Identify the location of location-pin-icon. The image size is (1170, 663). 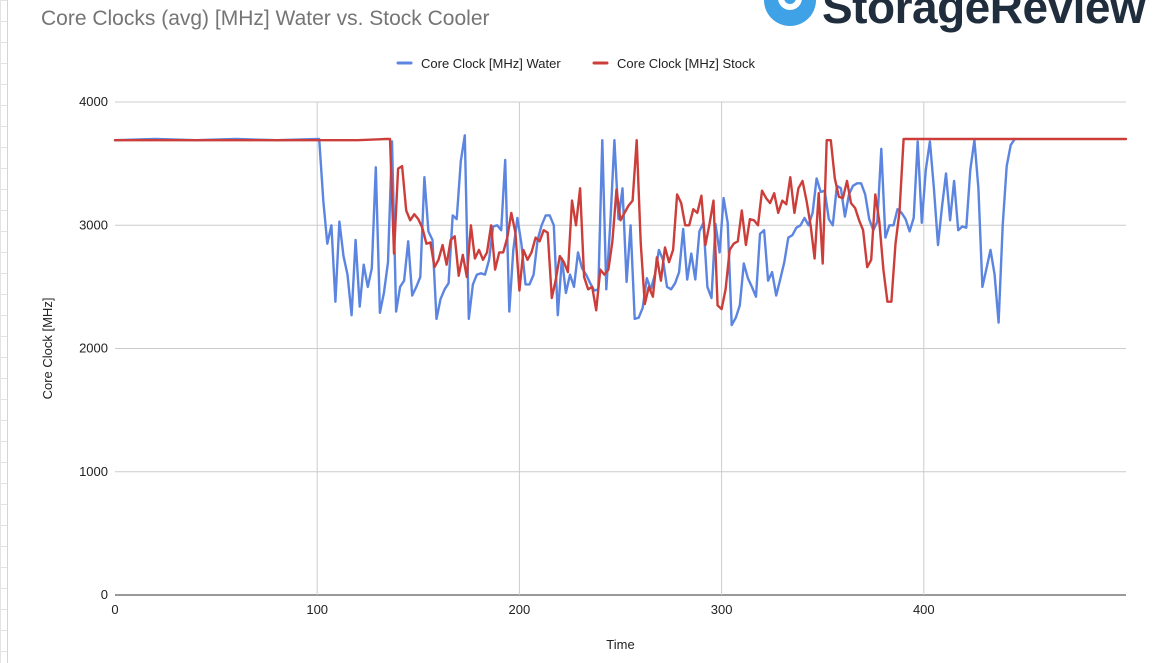
(790, 13).